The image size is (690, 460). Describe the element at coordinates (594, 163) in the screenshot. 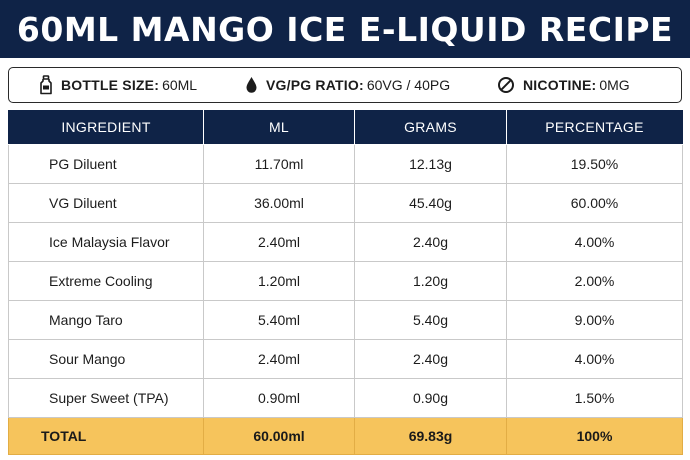

I see `percentage-cell: 19.50%` at that location.